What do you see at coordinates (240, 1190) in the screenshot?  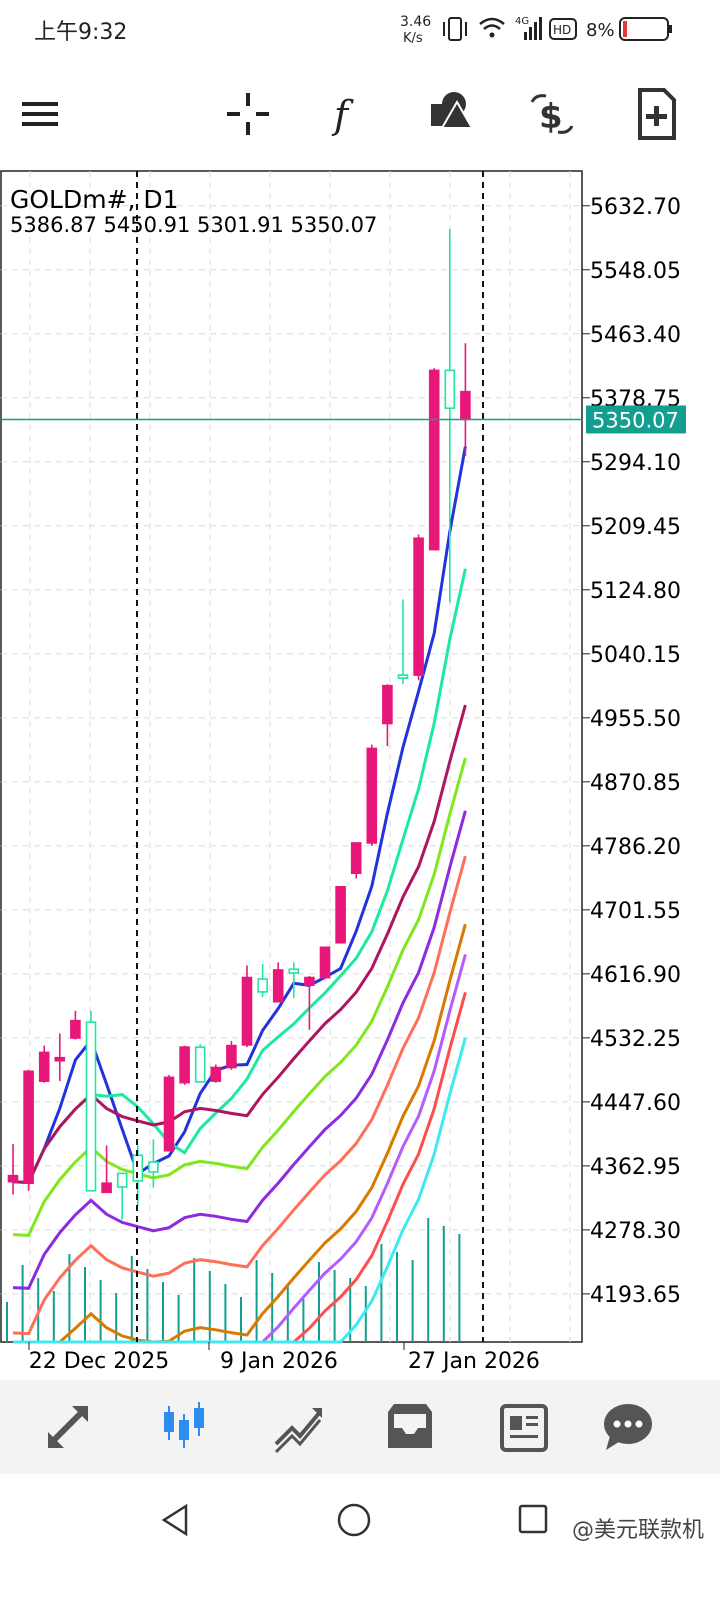 I see `moving-average-line` at bounding box center [240, 1190].